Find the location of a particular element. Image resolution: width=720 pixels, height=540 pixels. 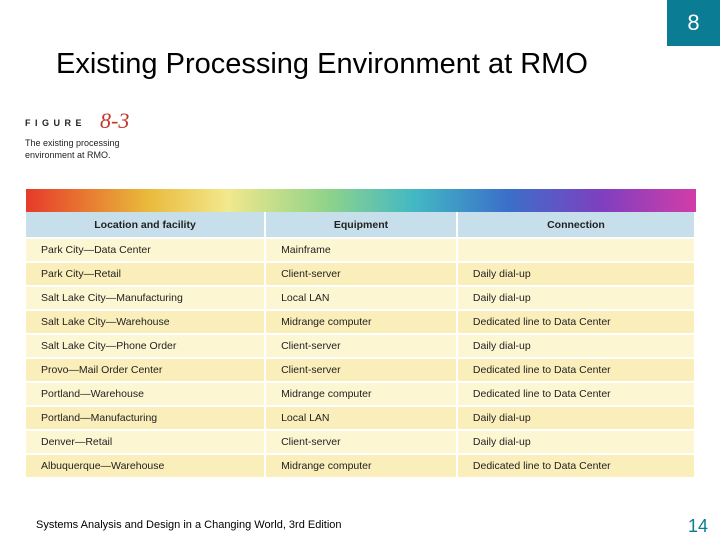

figure-caption-line-1: The existing processing is located at coordinates (72, 143).